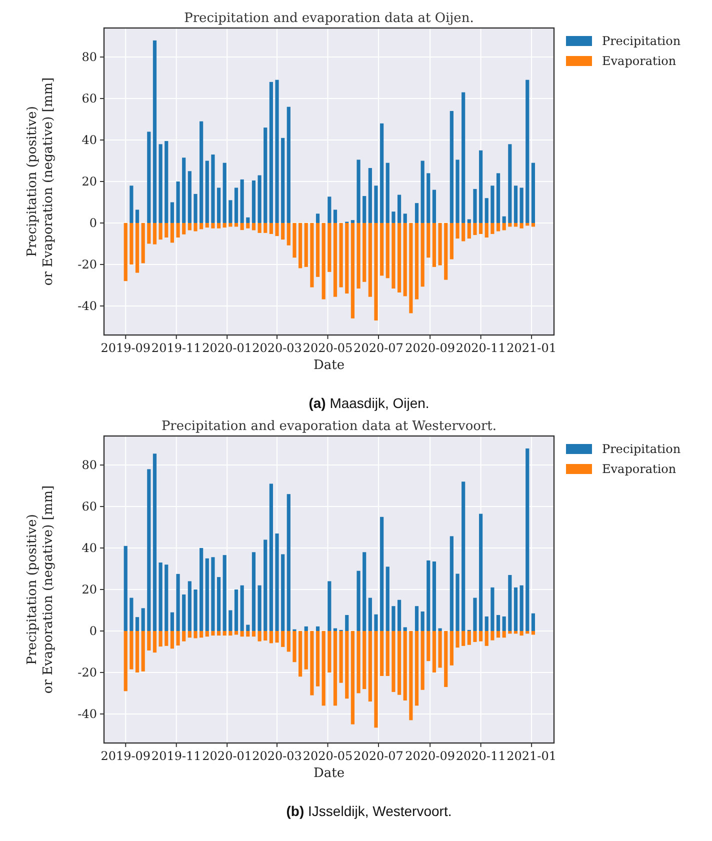  What do you see at coordinates (430, 348) in the screenshot?
I see `x-tick-label: 2020-09` at bounding box center [430, 348].